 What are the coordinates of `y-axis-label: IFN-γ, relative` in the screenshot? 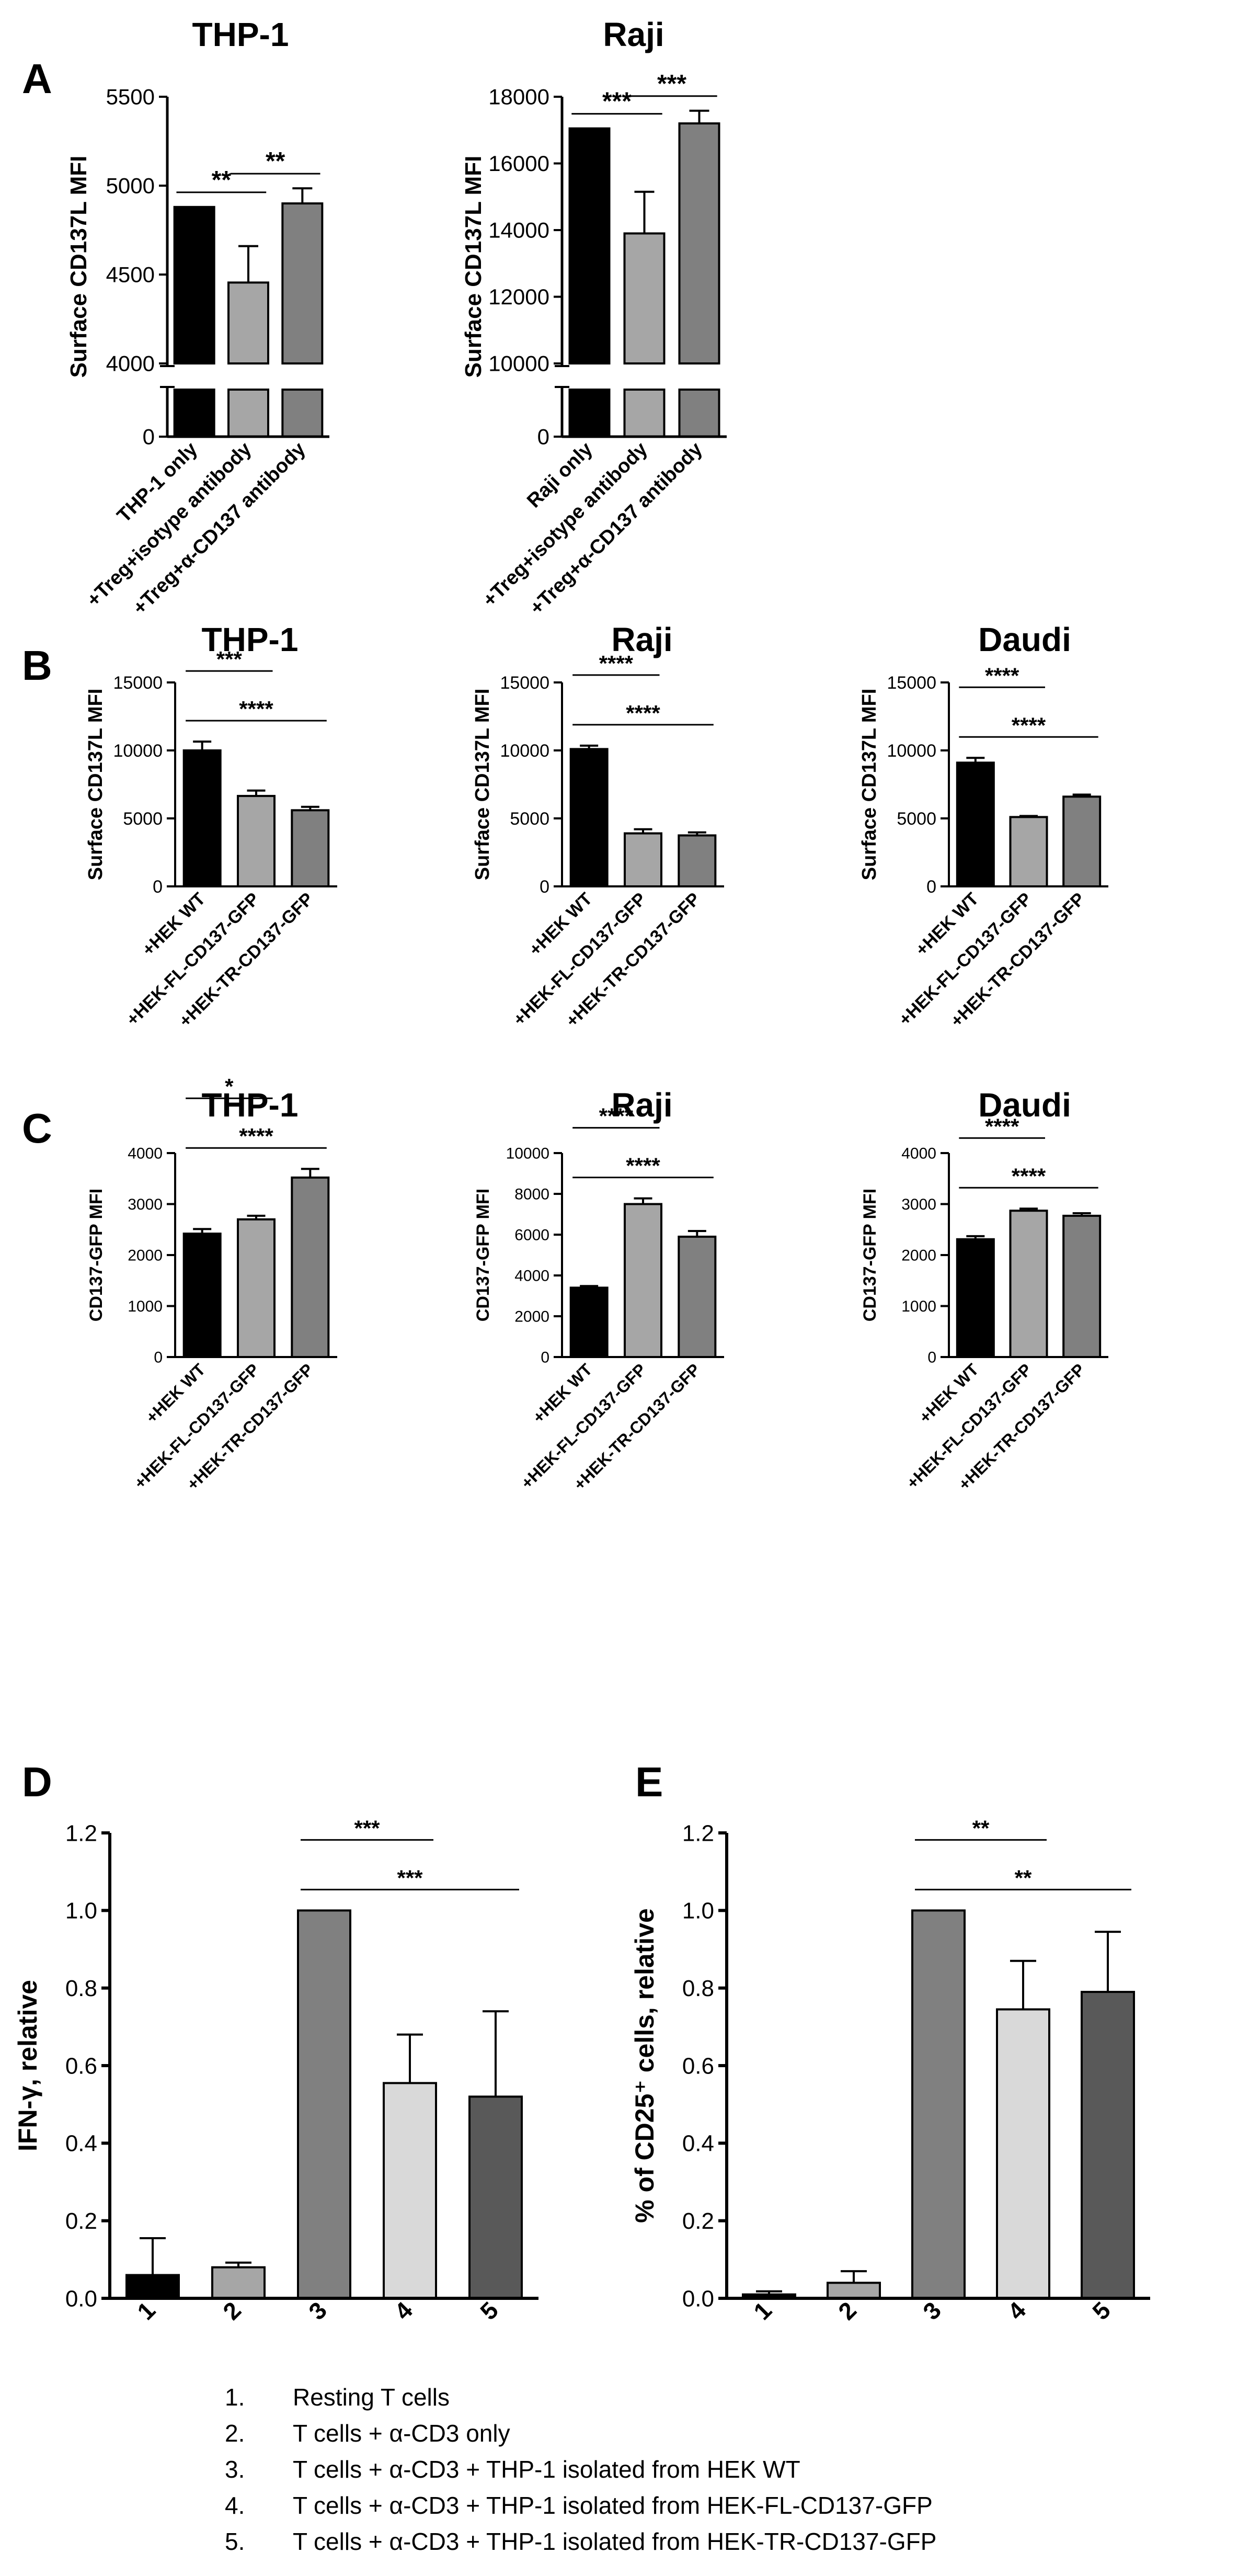 It's located at (28, 2066).